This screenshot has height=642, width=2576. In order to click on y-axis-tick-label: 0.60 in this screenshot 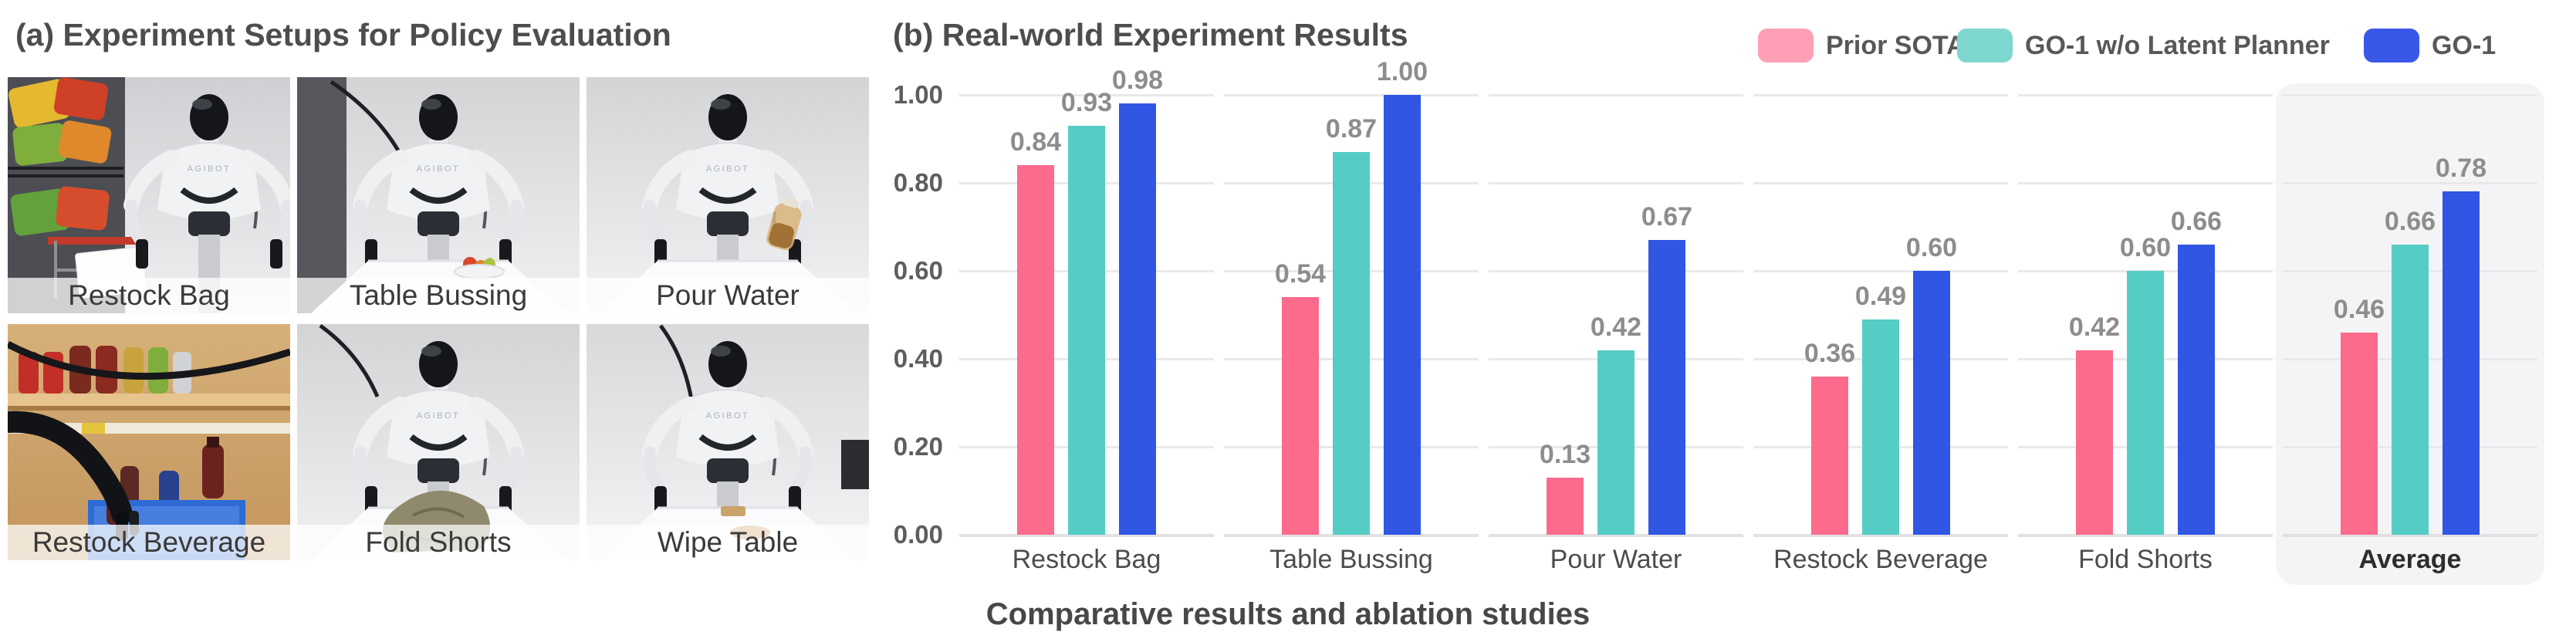, I will do `click(918, 270)`.